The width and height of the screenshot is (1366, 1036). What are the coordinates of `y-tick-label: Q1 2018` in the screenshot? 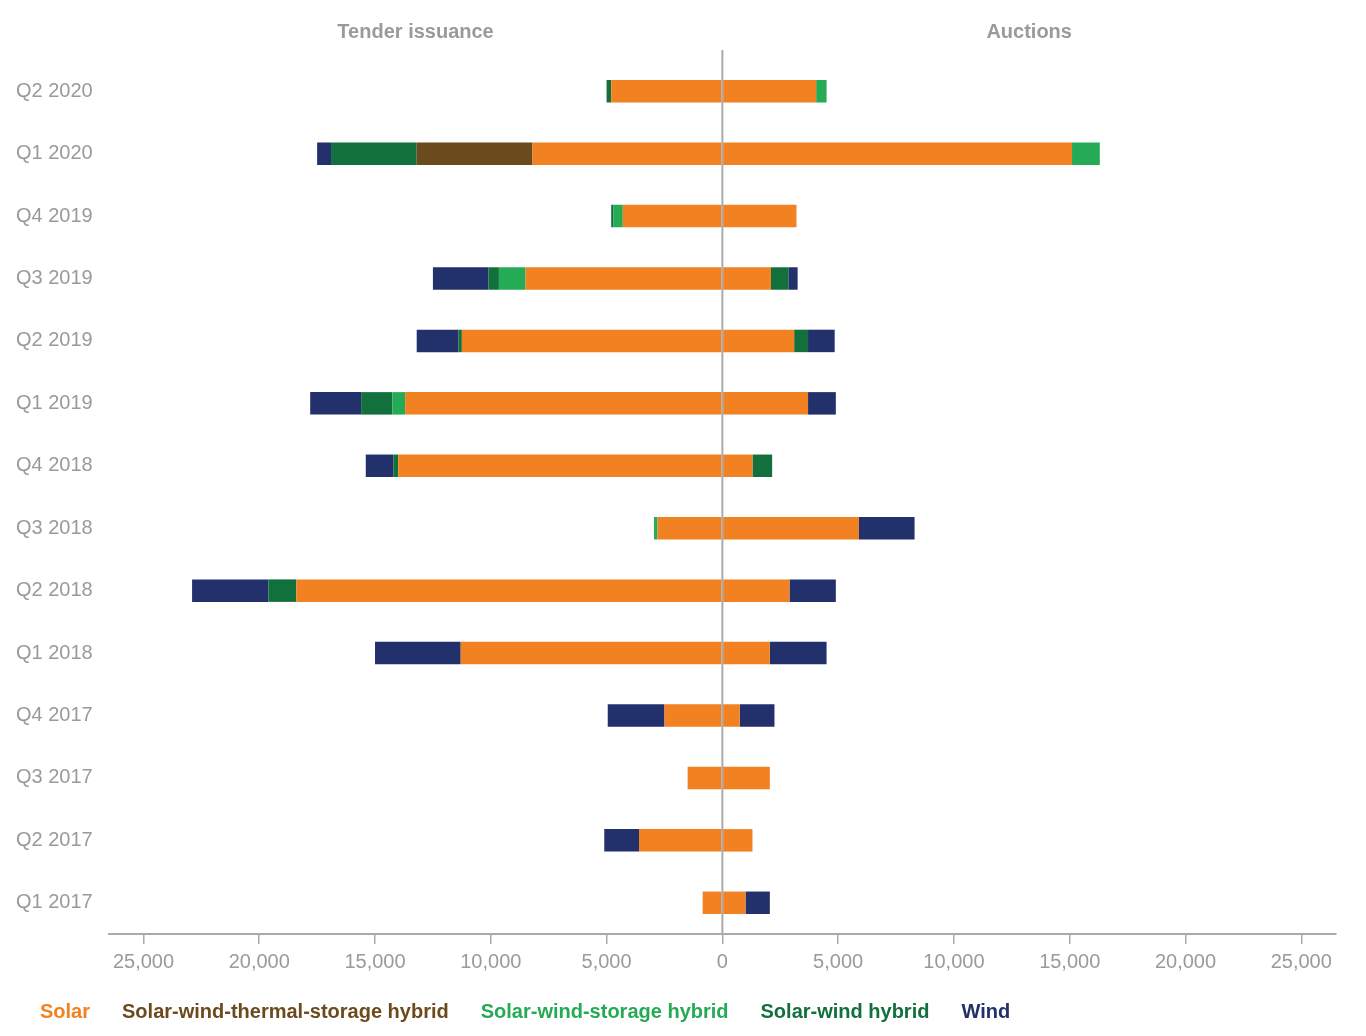 It's located at (54, 651).